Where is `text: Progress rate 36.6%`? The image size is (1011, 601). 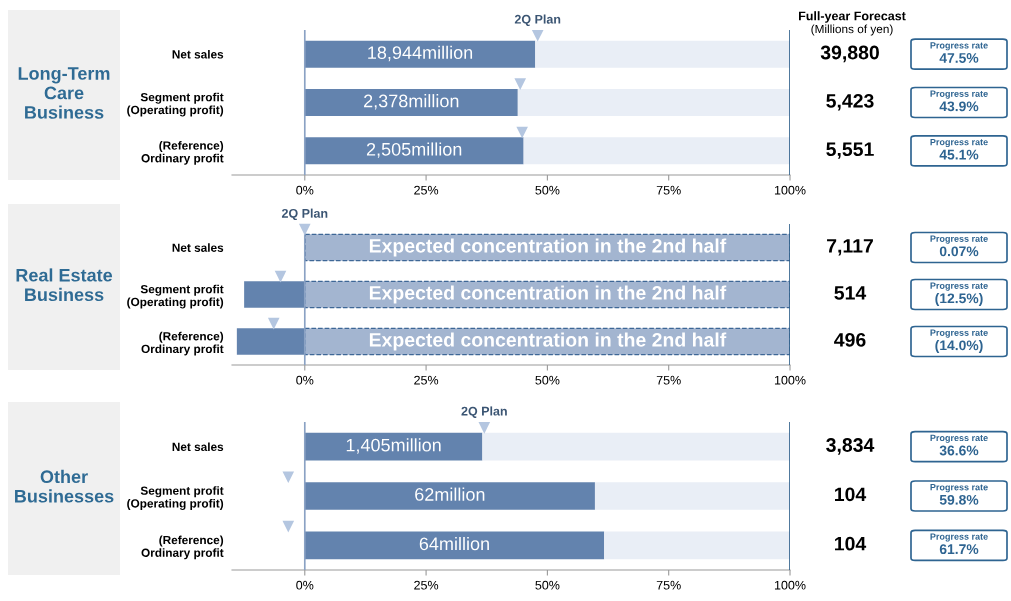 text: Progress rate 36.6% is located at coordinates (959, 445).